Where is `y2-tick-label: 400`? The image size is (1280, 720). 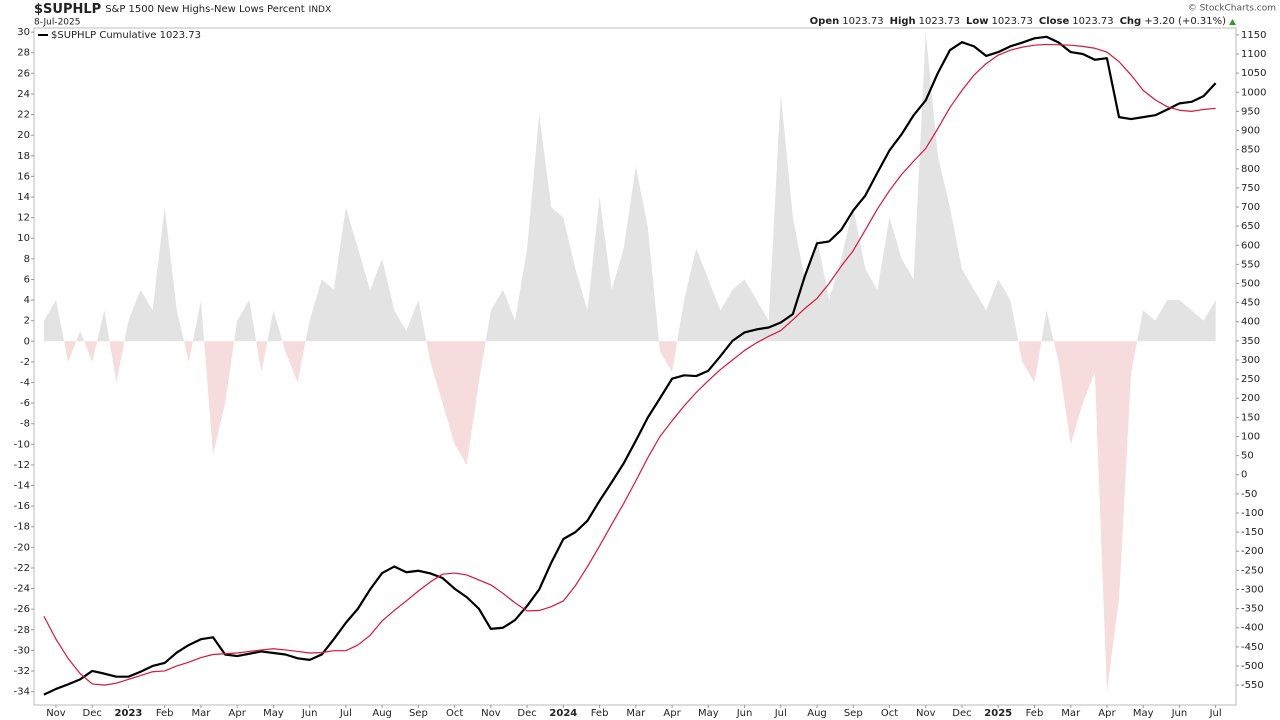 y2-tick-label: 400 is located at coordinates (1250, 322).